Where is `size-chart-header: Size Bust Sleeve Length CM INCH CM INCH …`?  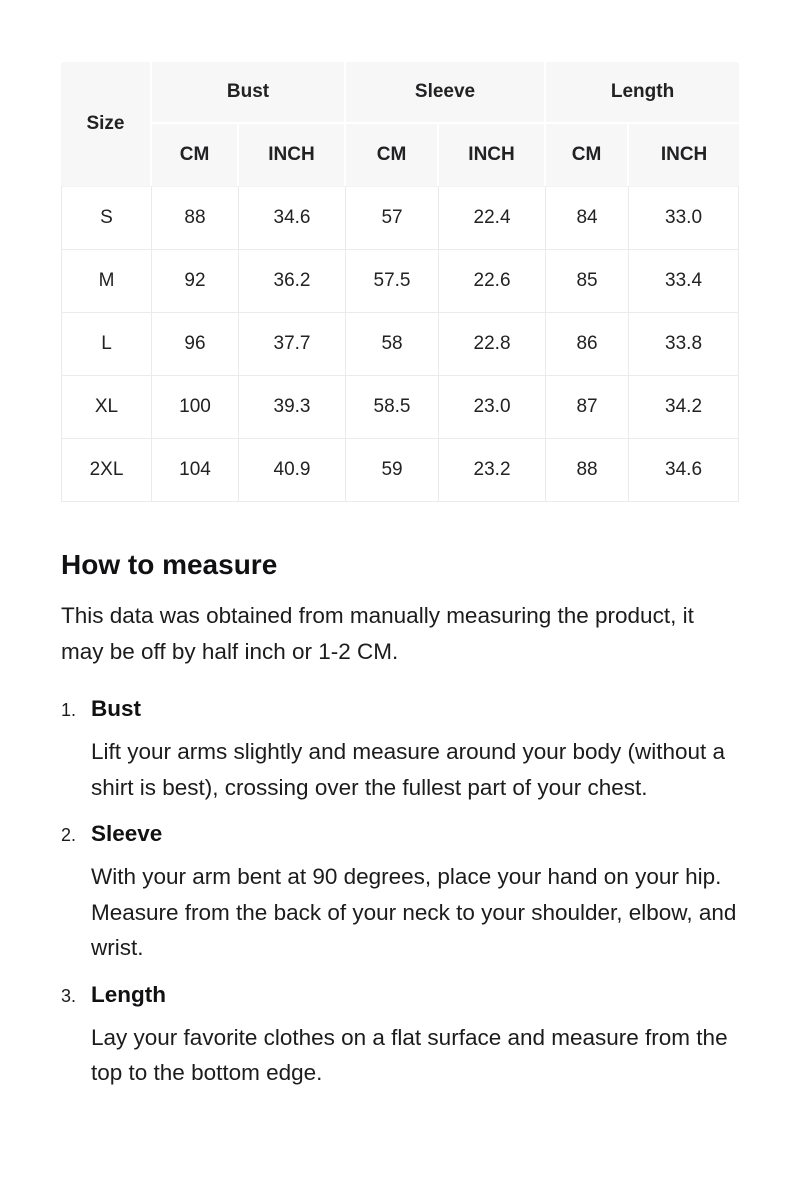 size-chart-header: Size Bust Sleeve Length CM INCH CM INCH … is located at coordinates (400, 124).